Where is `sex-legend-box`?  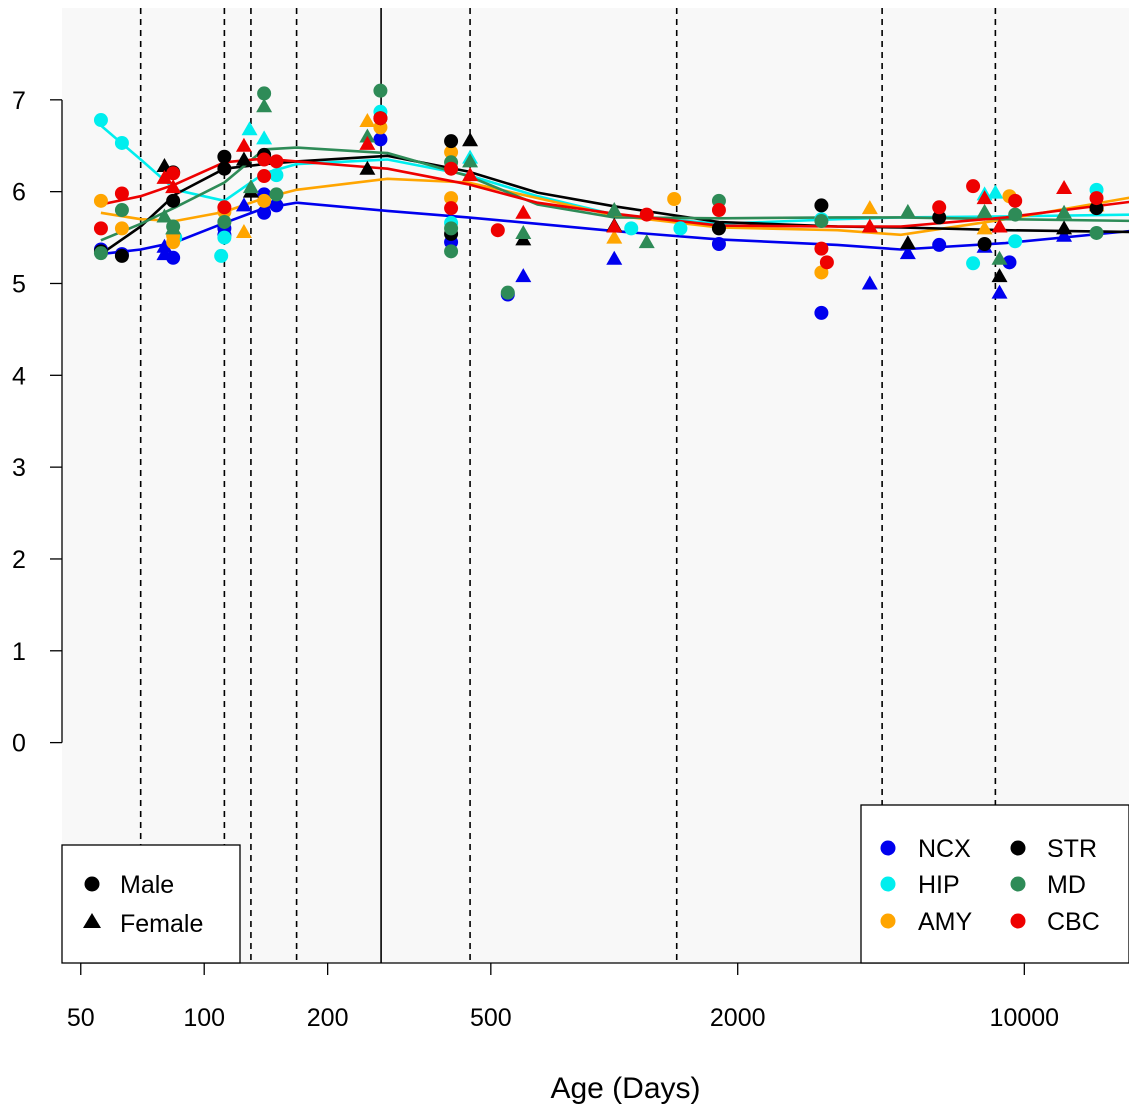 sex-legend-box is located at coordinates (151, 904).